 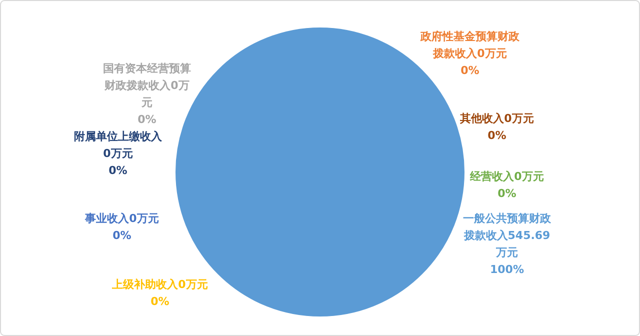 I want to click on category-label: 上级补助收入0万元, so click(x=160, y=284).